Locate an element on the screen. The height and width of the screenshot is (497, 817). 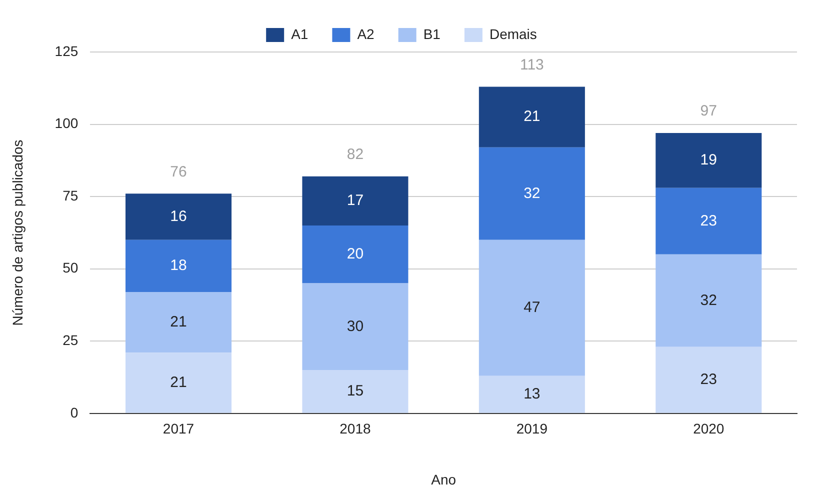
x-tick-label: 2019 is located at coordinates (532, 428).